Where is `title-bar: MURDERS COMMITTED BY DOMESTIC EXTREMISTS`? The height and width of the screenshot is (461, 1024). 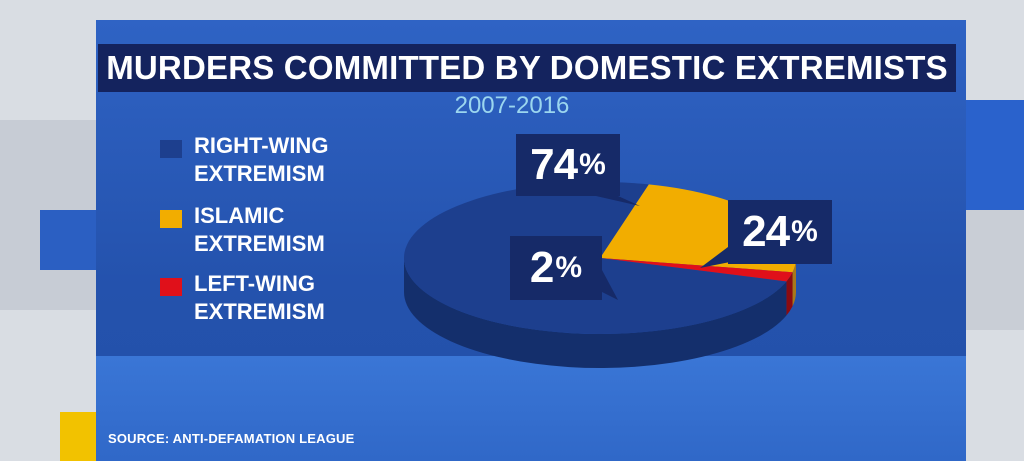
title-bar: MURDERS COMMITTED BY DOMESTIC EXTREMISTS is located at coordinates (527, 68).